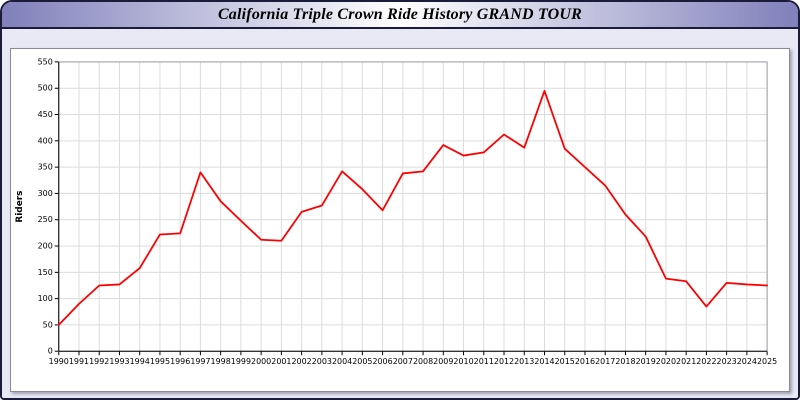 The height and width of the screenshot is (400, 800). Describe the element at coordinates (403, 361) in the screenshot. I see `svg-text: 2007` at that location.